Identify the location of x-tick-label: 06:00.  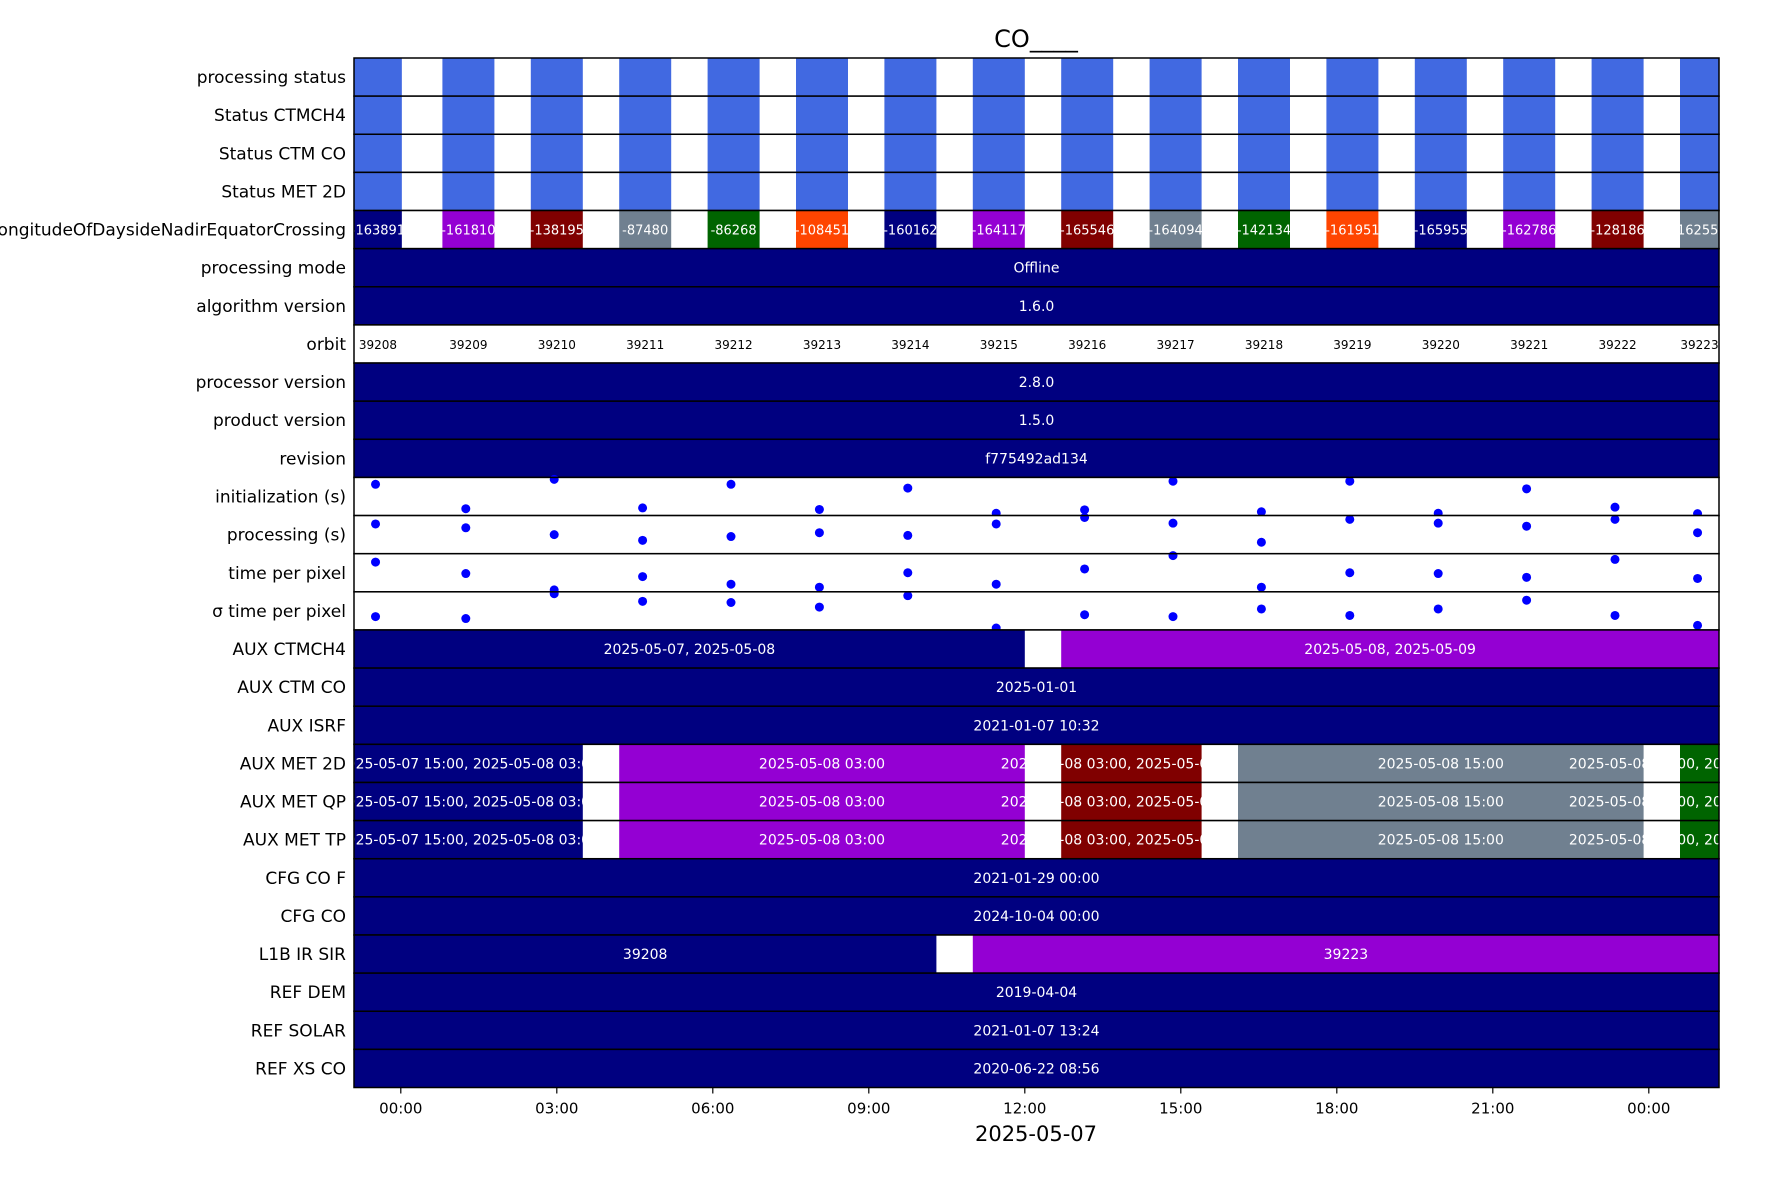
(712, 1109).